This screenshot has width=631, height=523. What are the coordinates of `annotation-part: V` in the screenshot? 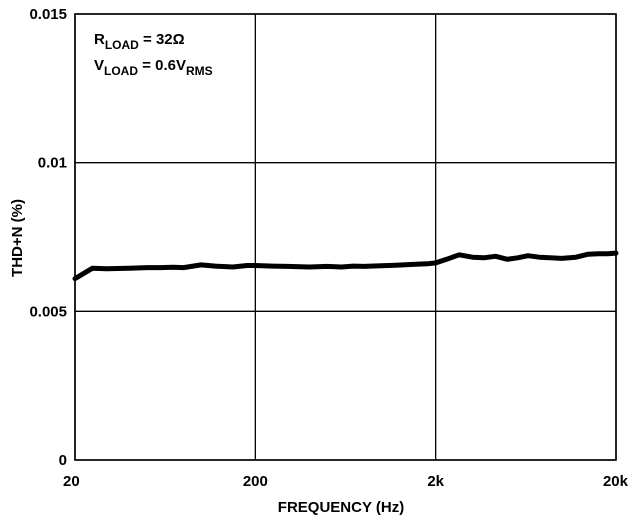 It's located at (99, 65).